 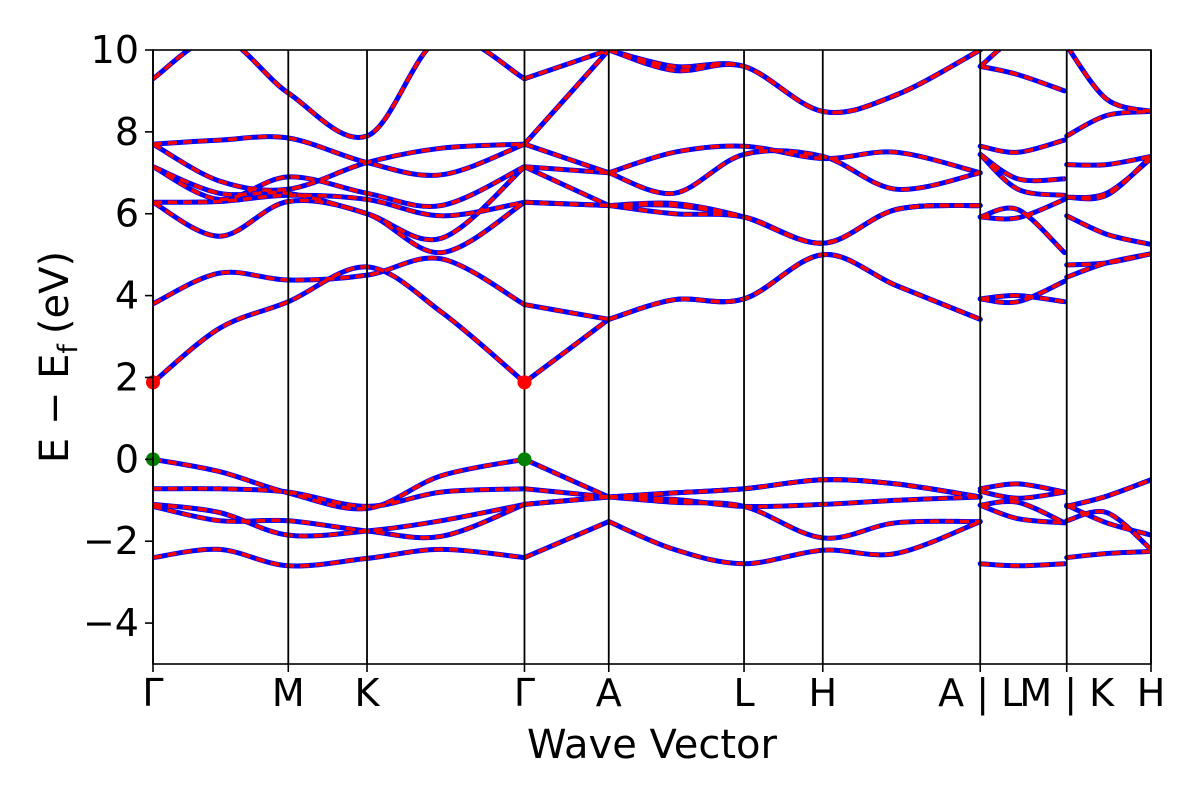 I want to click on band-6-segment-3-line-b, so click(x=1022, y=298).